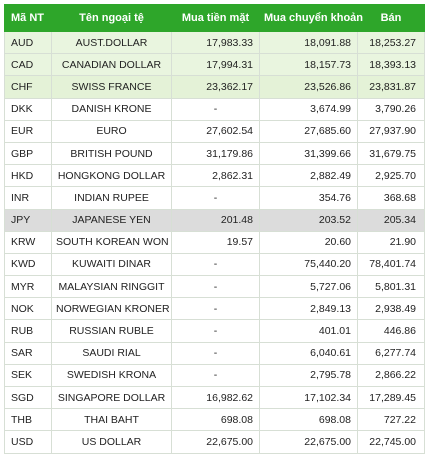  I want to click on cell-buy-transfer: 401.01, so click(308, 331).